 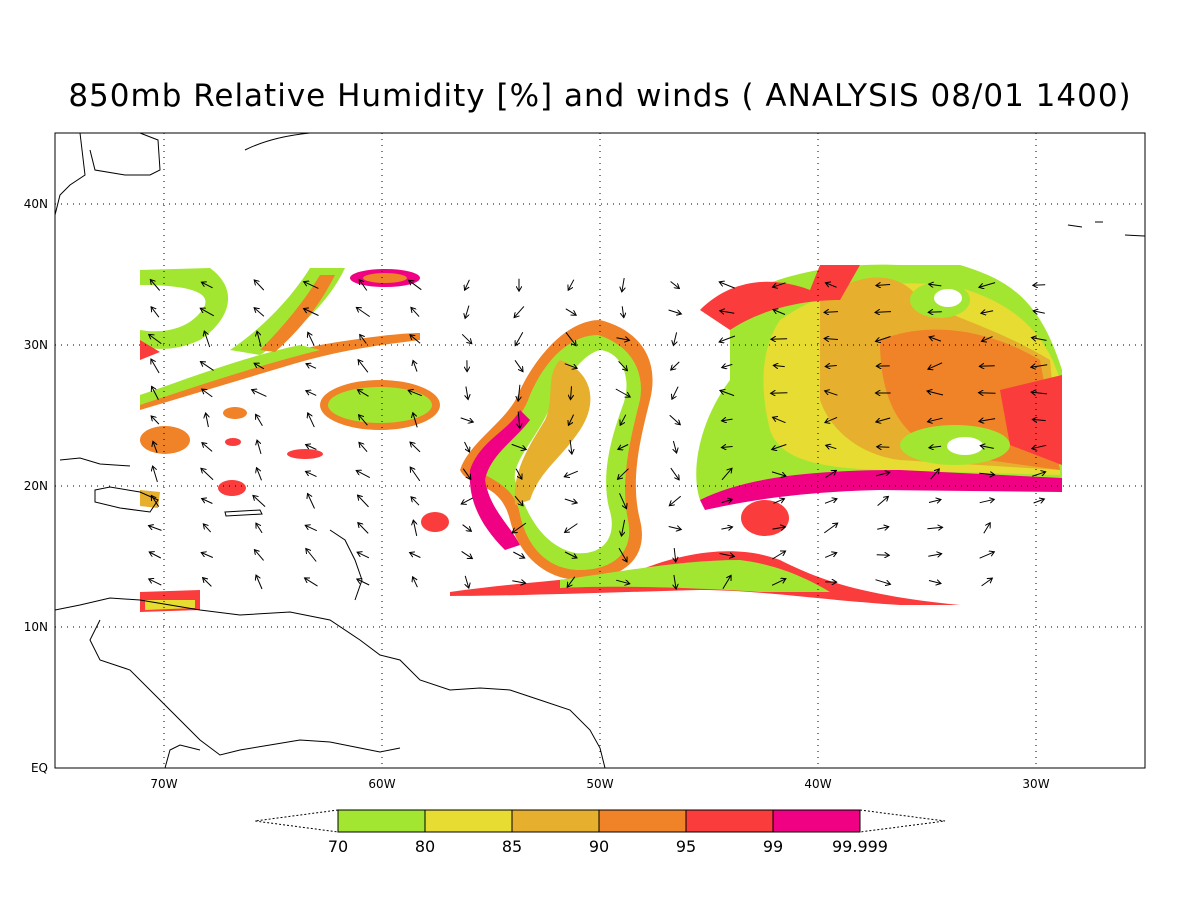 What do you see at coordinates (296, 821) in the screenshot?
I see `colorbar-left-extension` at bounding box center [296, 821].